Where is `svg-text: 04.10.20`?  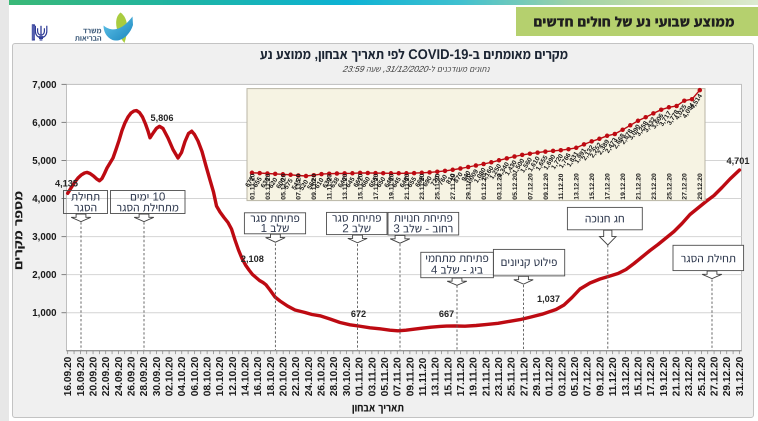 svg-text: 04.10.20 is located at coordinates (182, 376).